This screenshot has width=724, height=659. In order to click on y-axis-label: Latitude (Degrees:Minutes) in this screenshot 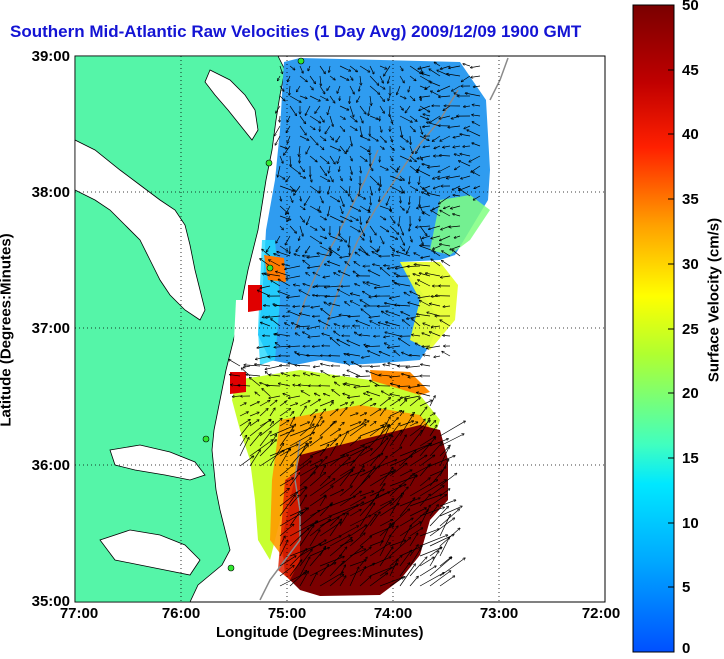, I will do `click(7, 330)`.